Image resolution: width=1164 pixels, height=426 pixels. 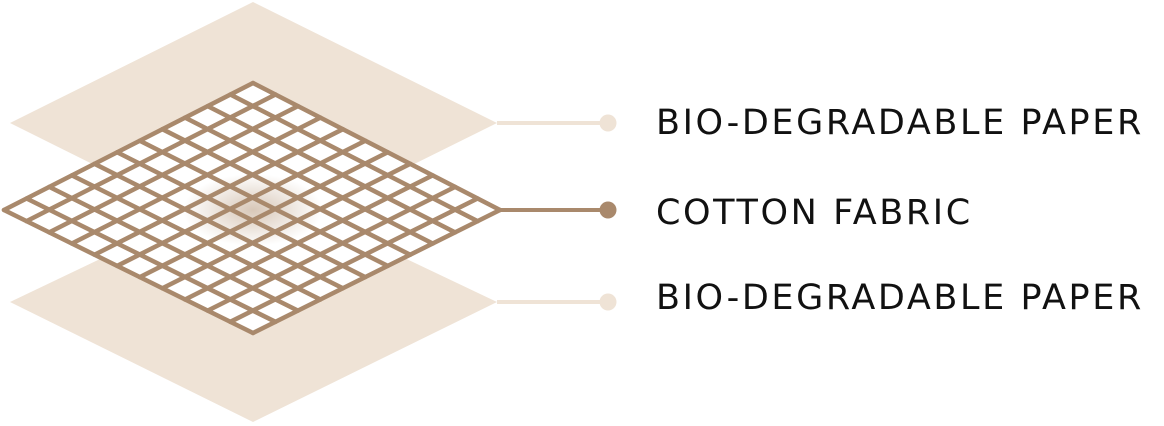 I want to click on connector-dot-middle, so click(x=608, y=210).